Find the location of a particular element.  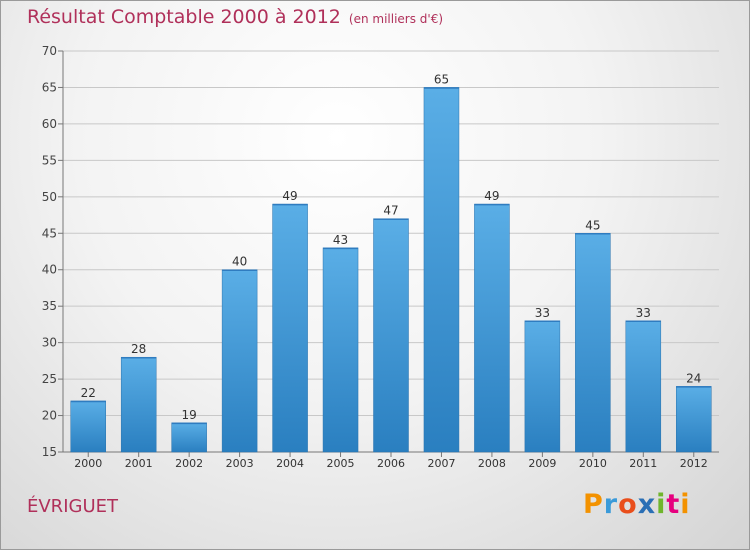

x-tick-label-2010: 2010 is located at coordinates (593, 463).